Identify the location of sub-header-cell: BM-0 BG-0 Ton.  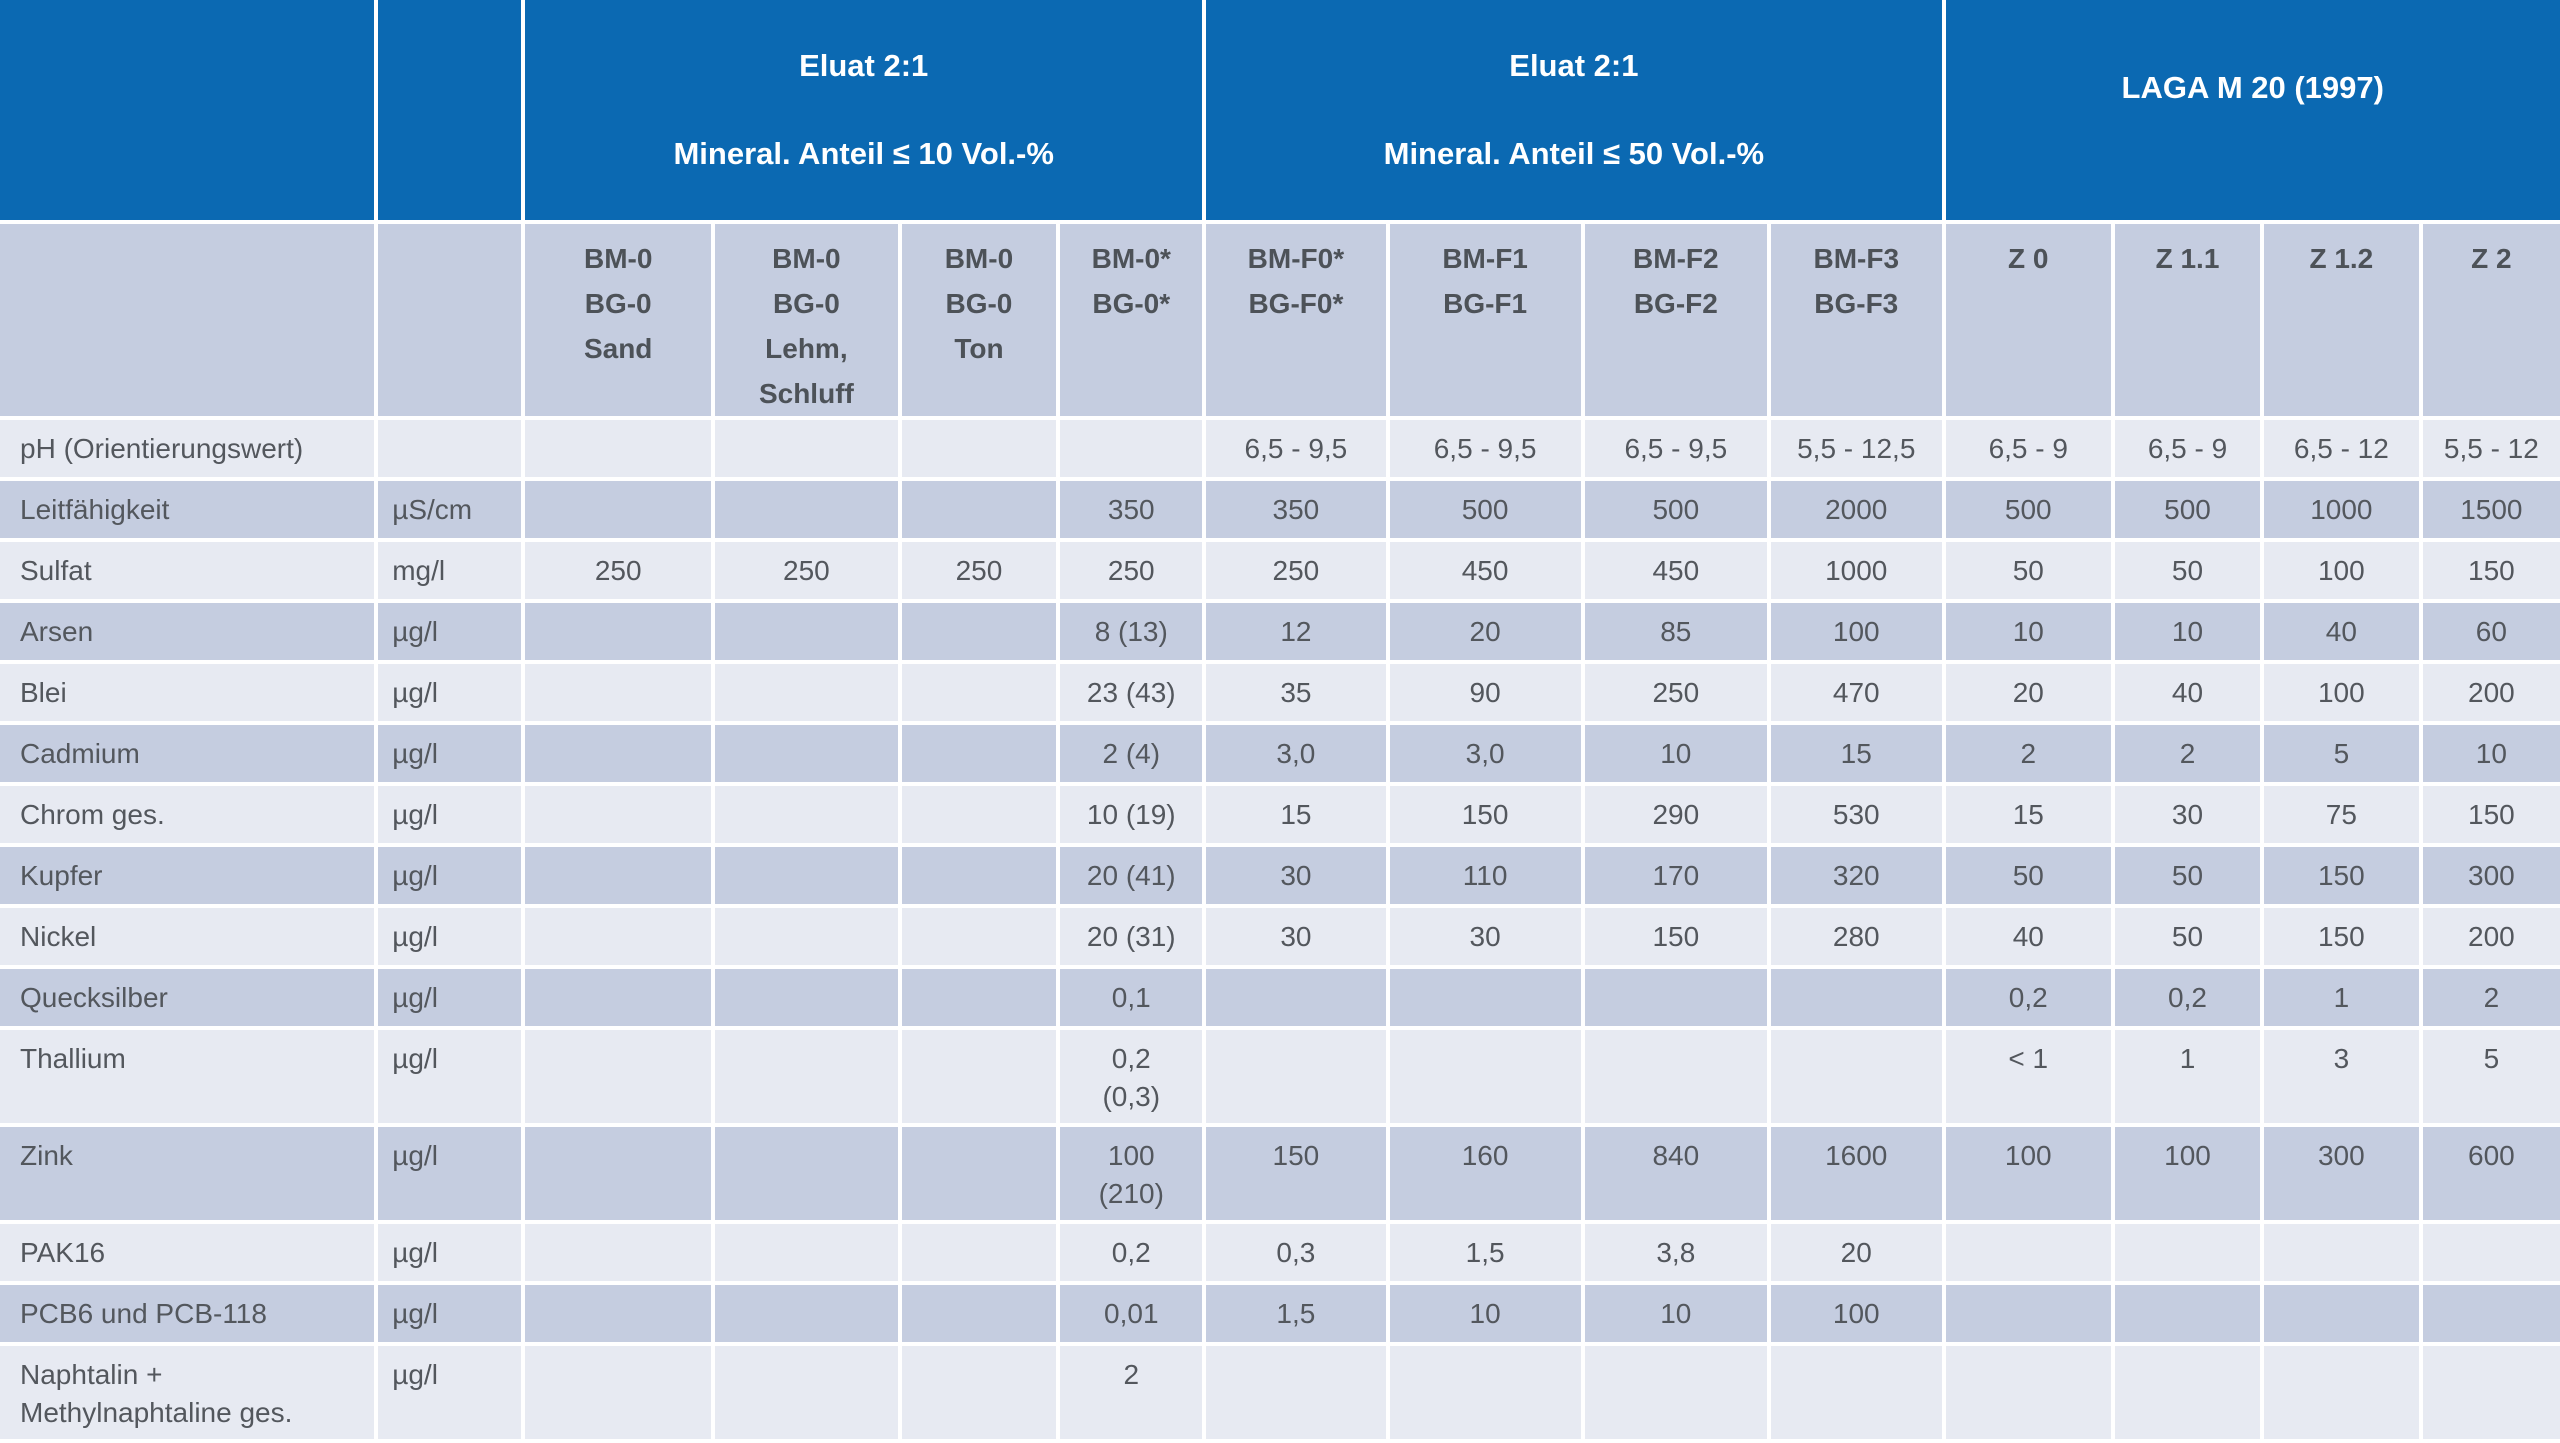
(979, 320).